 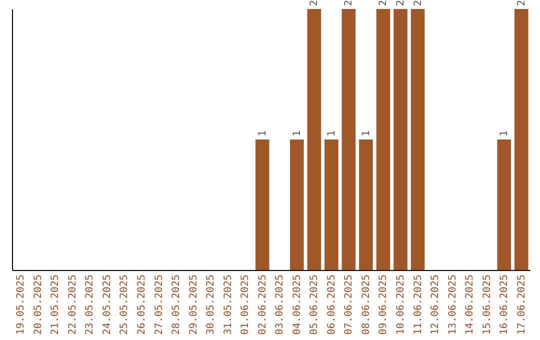 What do you see at coordinates (38, 304) in the screenshot?
I see `x-tick-label: 20.05.2025` at bounding box center [38, 304].